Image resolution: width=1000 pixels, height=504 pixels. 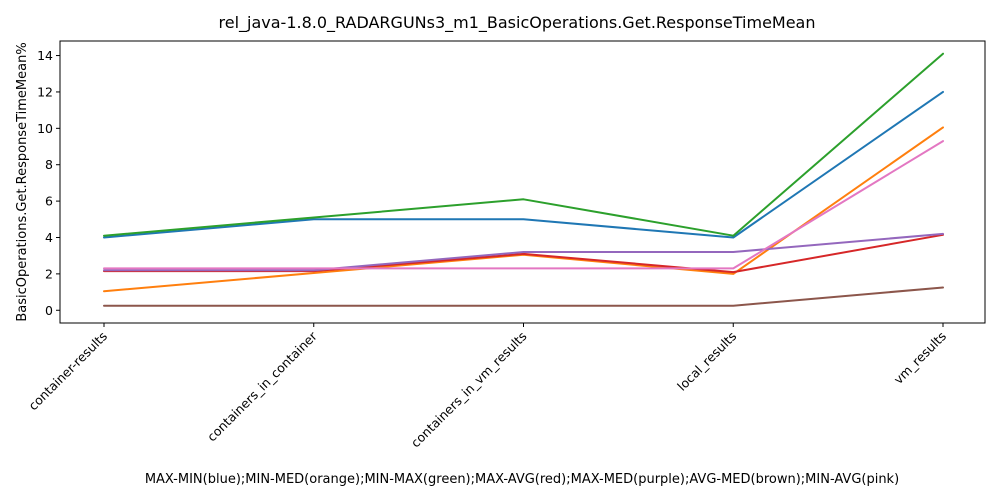 I want to click on y-tick-label: 6, so click(x=49, y=201).